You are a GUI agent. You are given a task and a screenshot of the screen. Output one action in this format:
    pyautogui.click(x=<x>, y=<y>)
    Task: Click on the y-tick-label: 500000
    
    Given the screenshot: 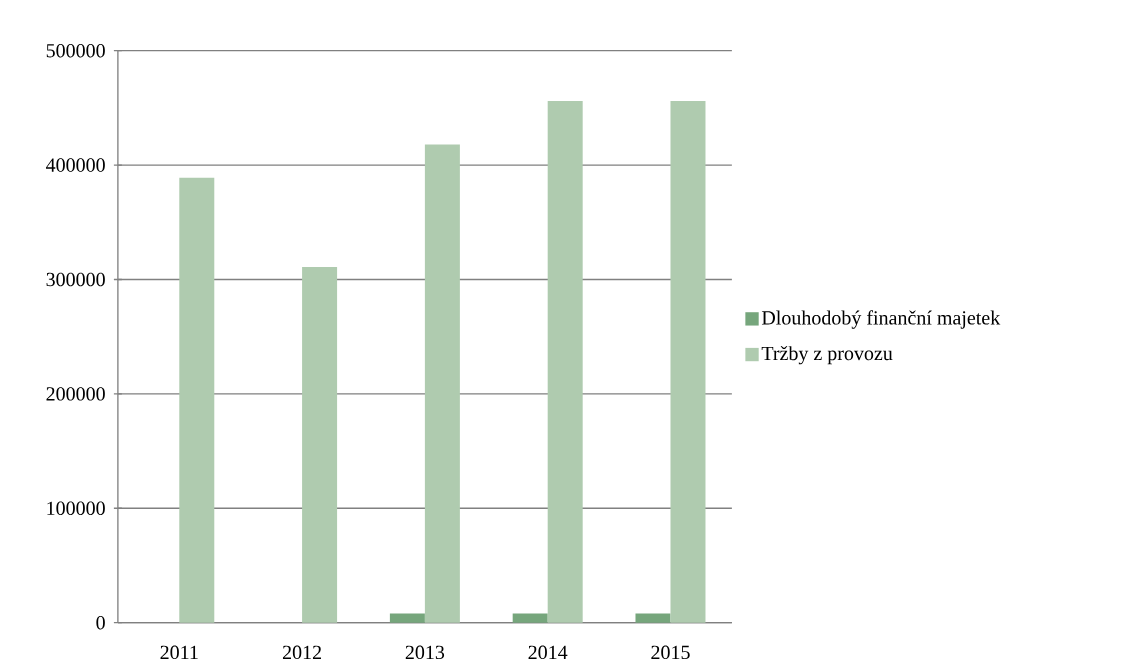 What is the action you would take?
    pyautogui.click(x=75, y=50)
    